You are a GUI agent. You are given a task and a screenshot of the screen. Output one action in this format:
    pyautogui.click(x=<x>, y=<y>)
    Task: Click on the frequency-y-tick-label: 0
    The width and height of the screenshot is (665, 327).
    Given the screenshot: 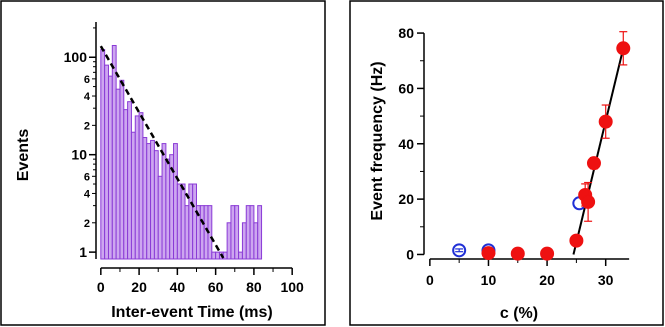 What is the action you would take?
    pyautogui.click(x=410, y=254)
    